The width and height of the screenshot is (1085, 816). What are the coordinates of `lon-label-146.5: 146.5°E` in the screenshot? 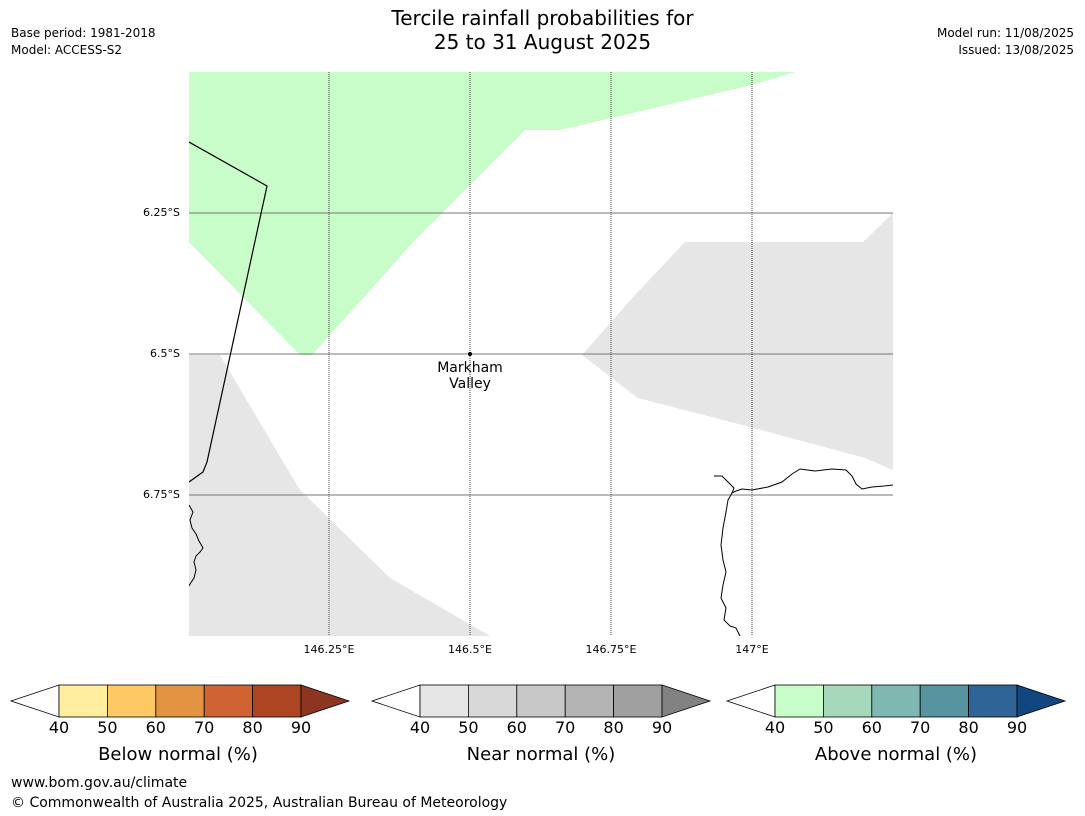 It's located at (470, 649).